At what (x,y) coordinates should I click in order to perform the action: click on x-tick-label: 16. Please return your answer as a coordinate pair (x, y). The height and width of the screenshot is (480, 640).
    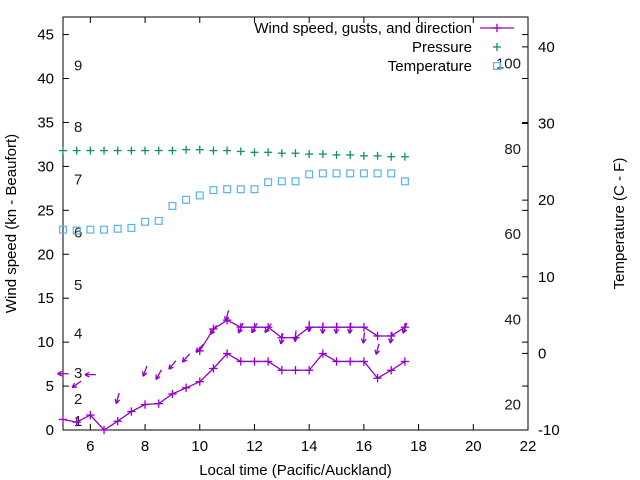
    Looking at the image, I should click on (364, 446).